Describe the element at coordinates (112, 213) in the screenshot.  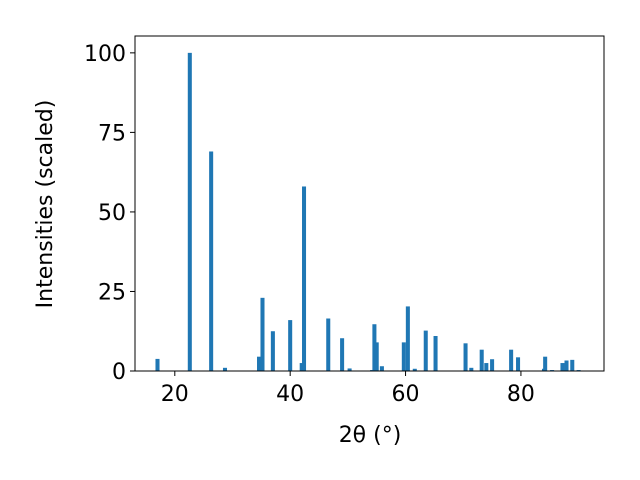
I see `y-tick-label: 50` at that location.